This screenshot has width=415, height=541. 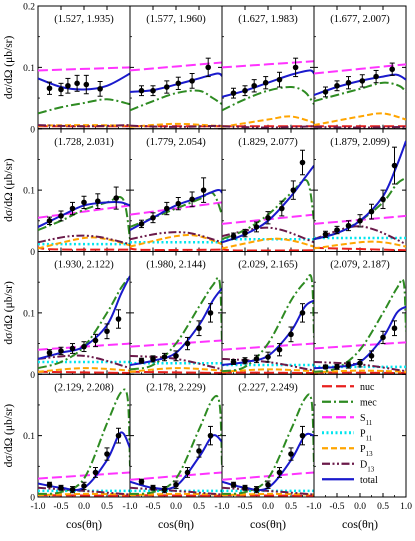 What do you see at coordinates (367, 387) in the screenshot?
I see `legend-label-nuc: nuc` at bounding box center [367, 387].